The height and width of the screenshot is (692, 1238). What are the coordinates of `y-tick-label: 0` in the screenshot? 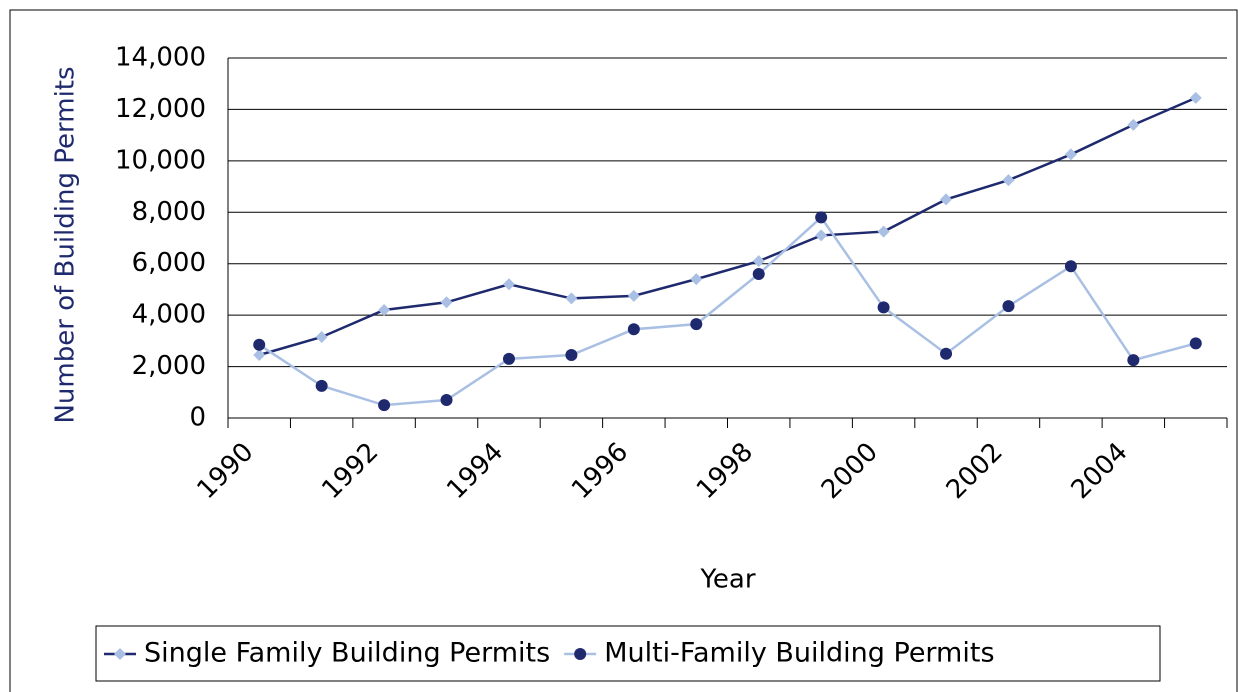 It's located at (197, 418).